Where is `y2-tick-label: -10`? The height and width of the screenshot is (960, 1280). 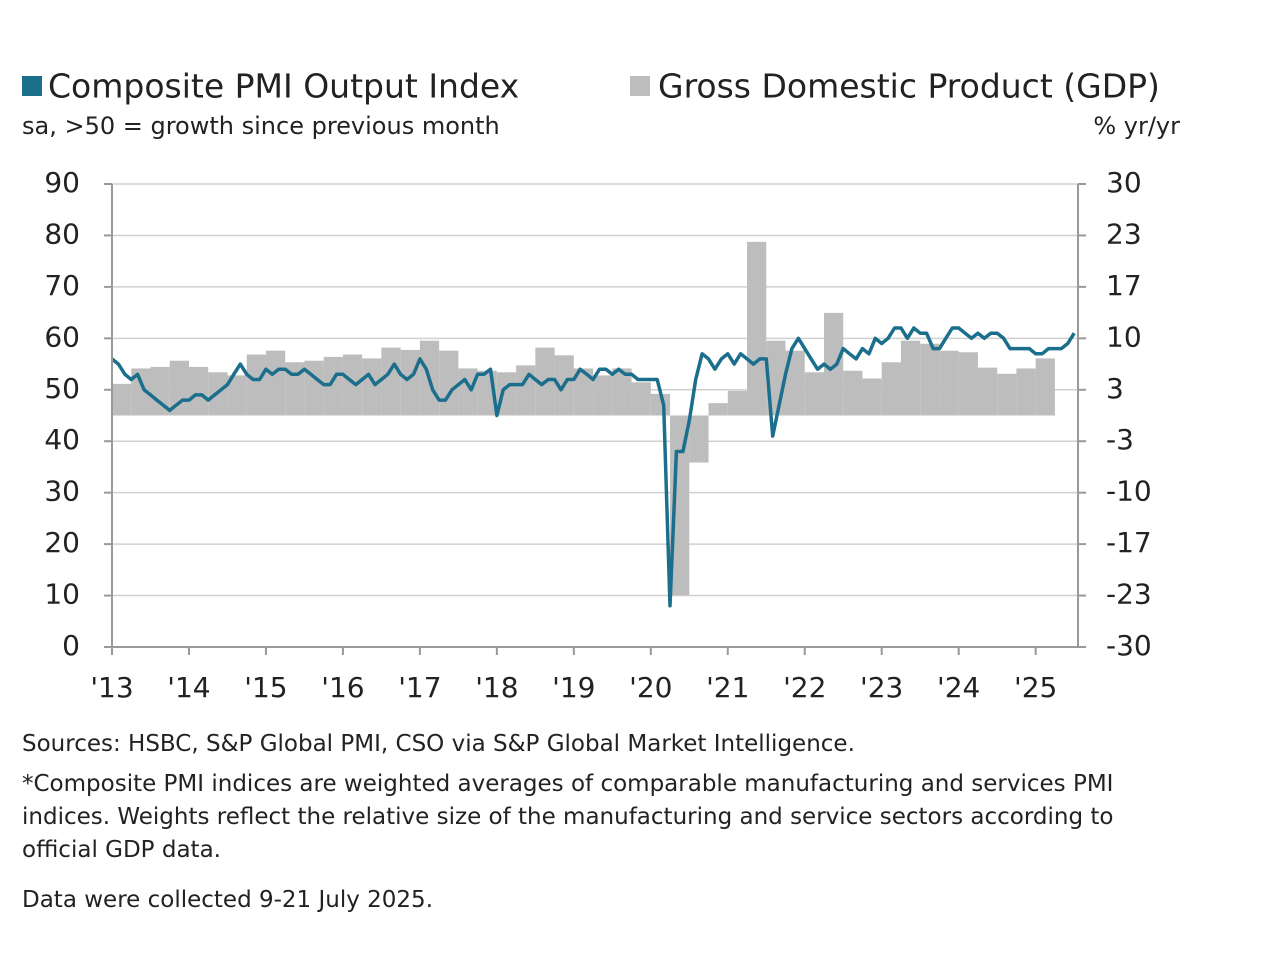
y2-tick-label: -10 is located at coordinates (1129, 491).